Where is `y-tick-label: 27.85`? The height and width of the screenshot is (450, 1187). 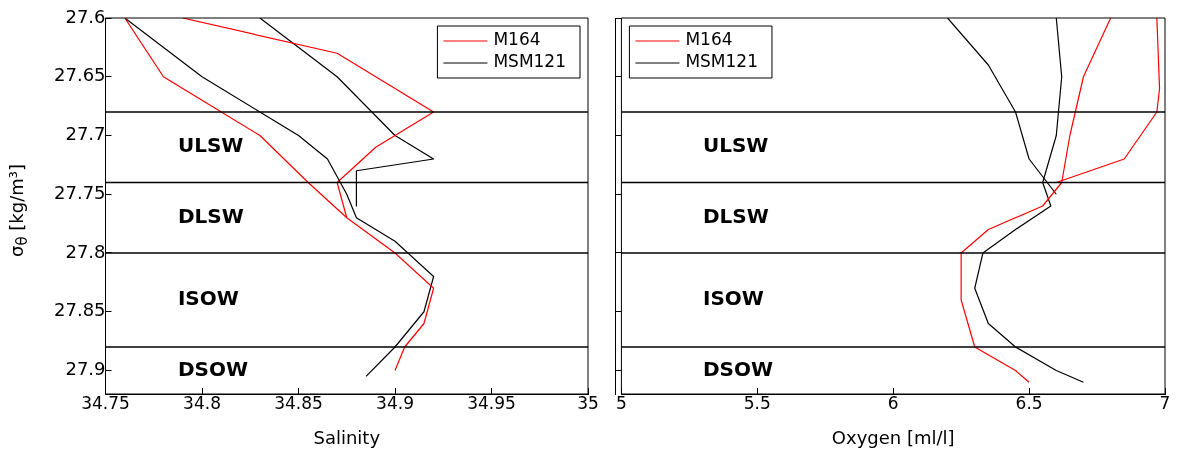 y-tick-label: 27.85 is located at coordinates (80, 310).